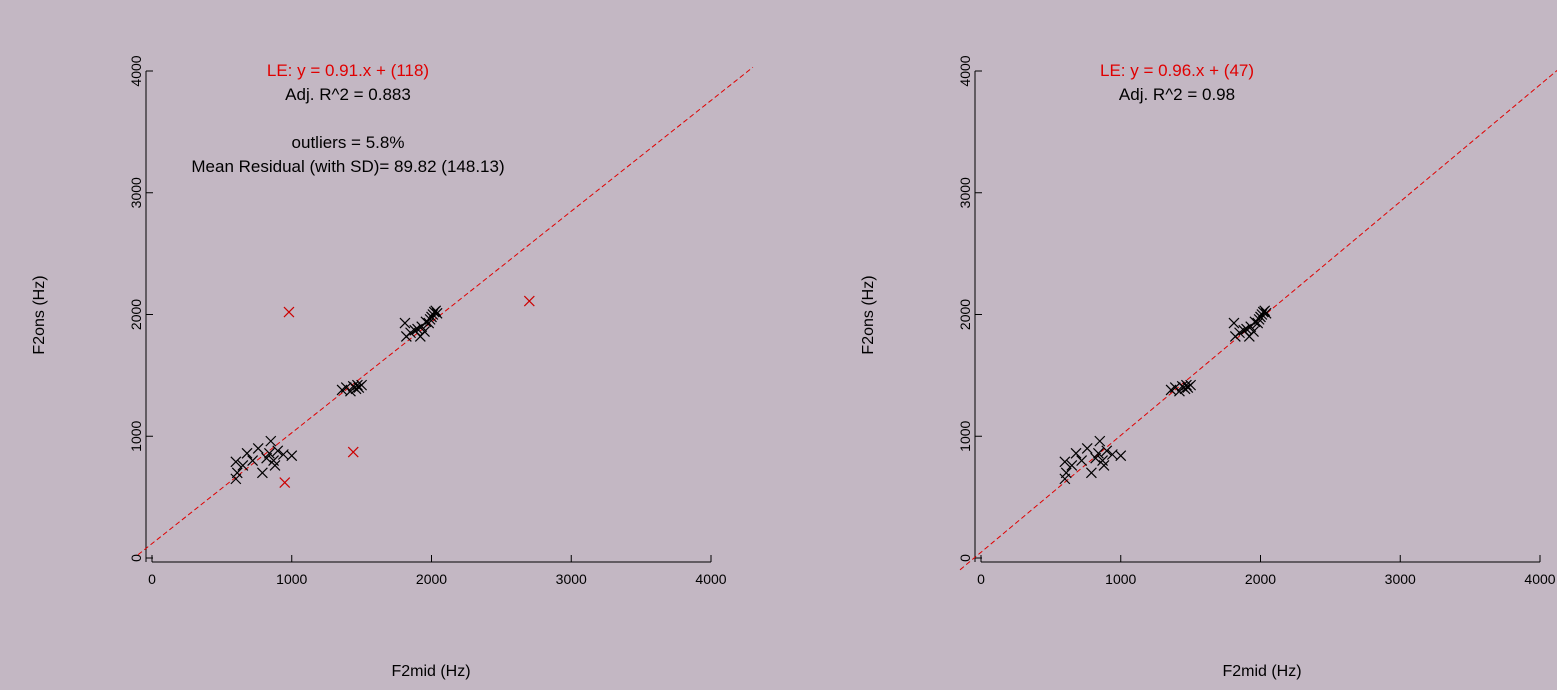 The image size is (1557, 690). I want to click on x-tick-label: 2000, so click(1260, 579).